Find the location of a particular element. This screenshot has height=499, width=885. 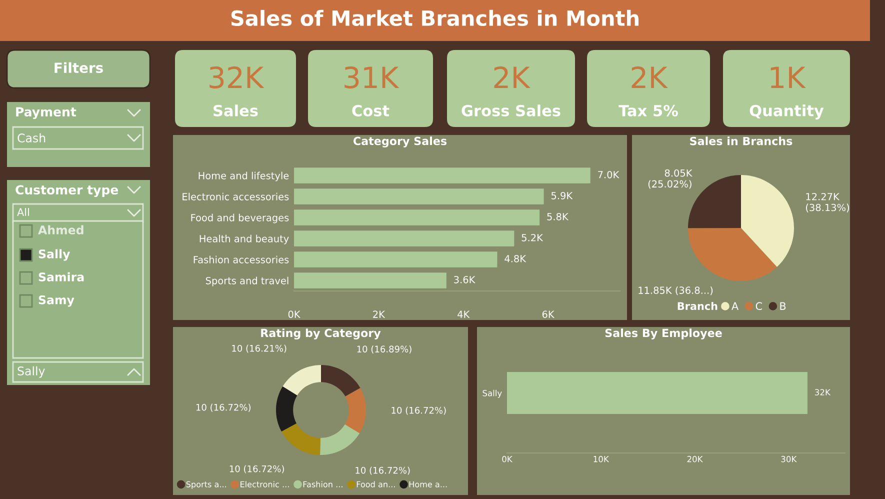

text: Filters is located at coordinates (78, 68).